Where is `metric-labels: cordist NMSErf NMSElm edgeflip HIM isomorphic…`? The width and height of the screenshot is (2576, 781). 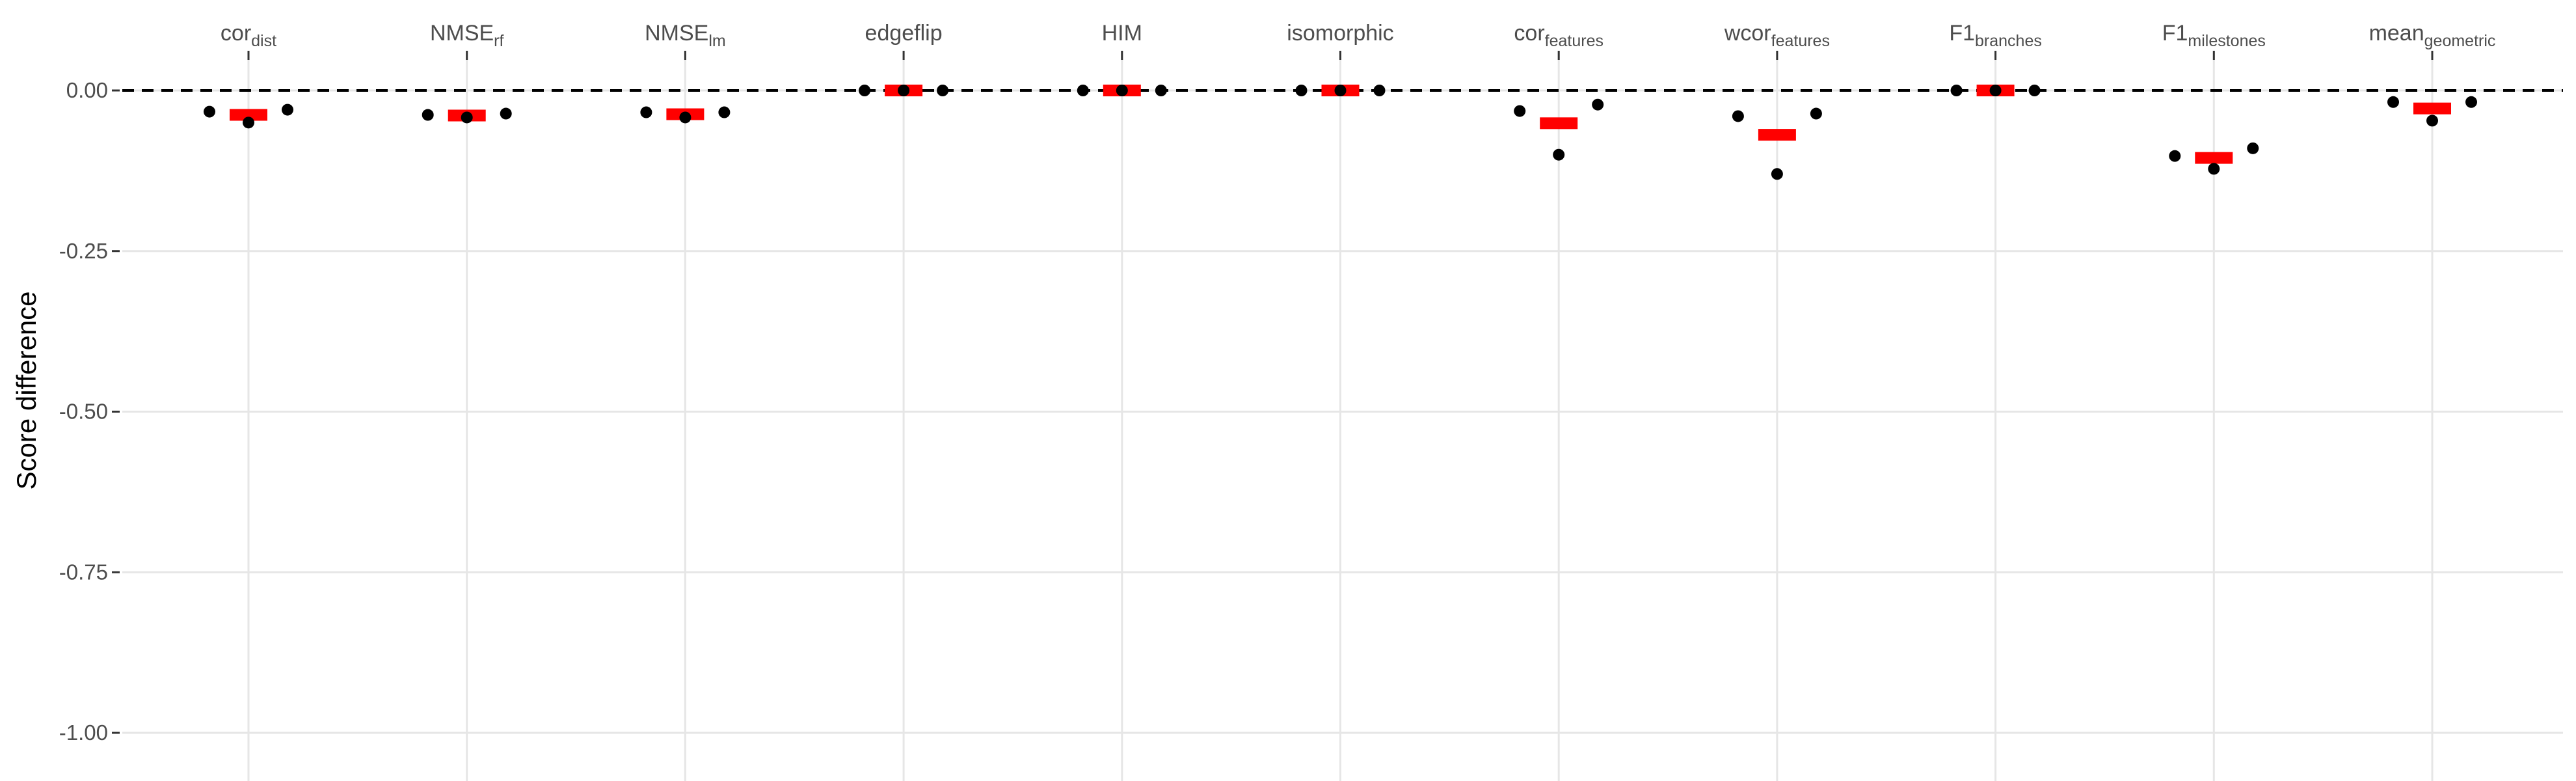
metric-labels: cordist NMSErf NMSElm edgeflip HIM isomorphic… is located at coordinates (1358, 41).